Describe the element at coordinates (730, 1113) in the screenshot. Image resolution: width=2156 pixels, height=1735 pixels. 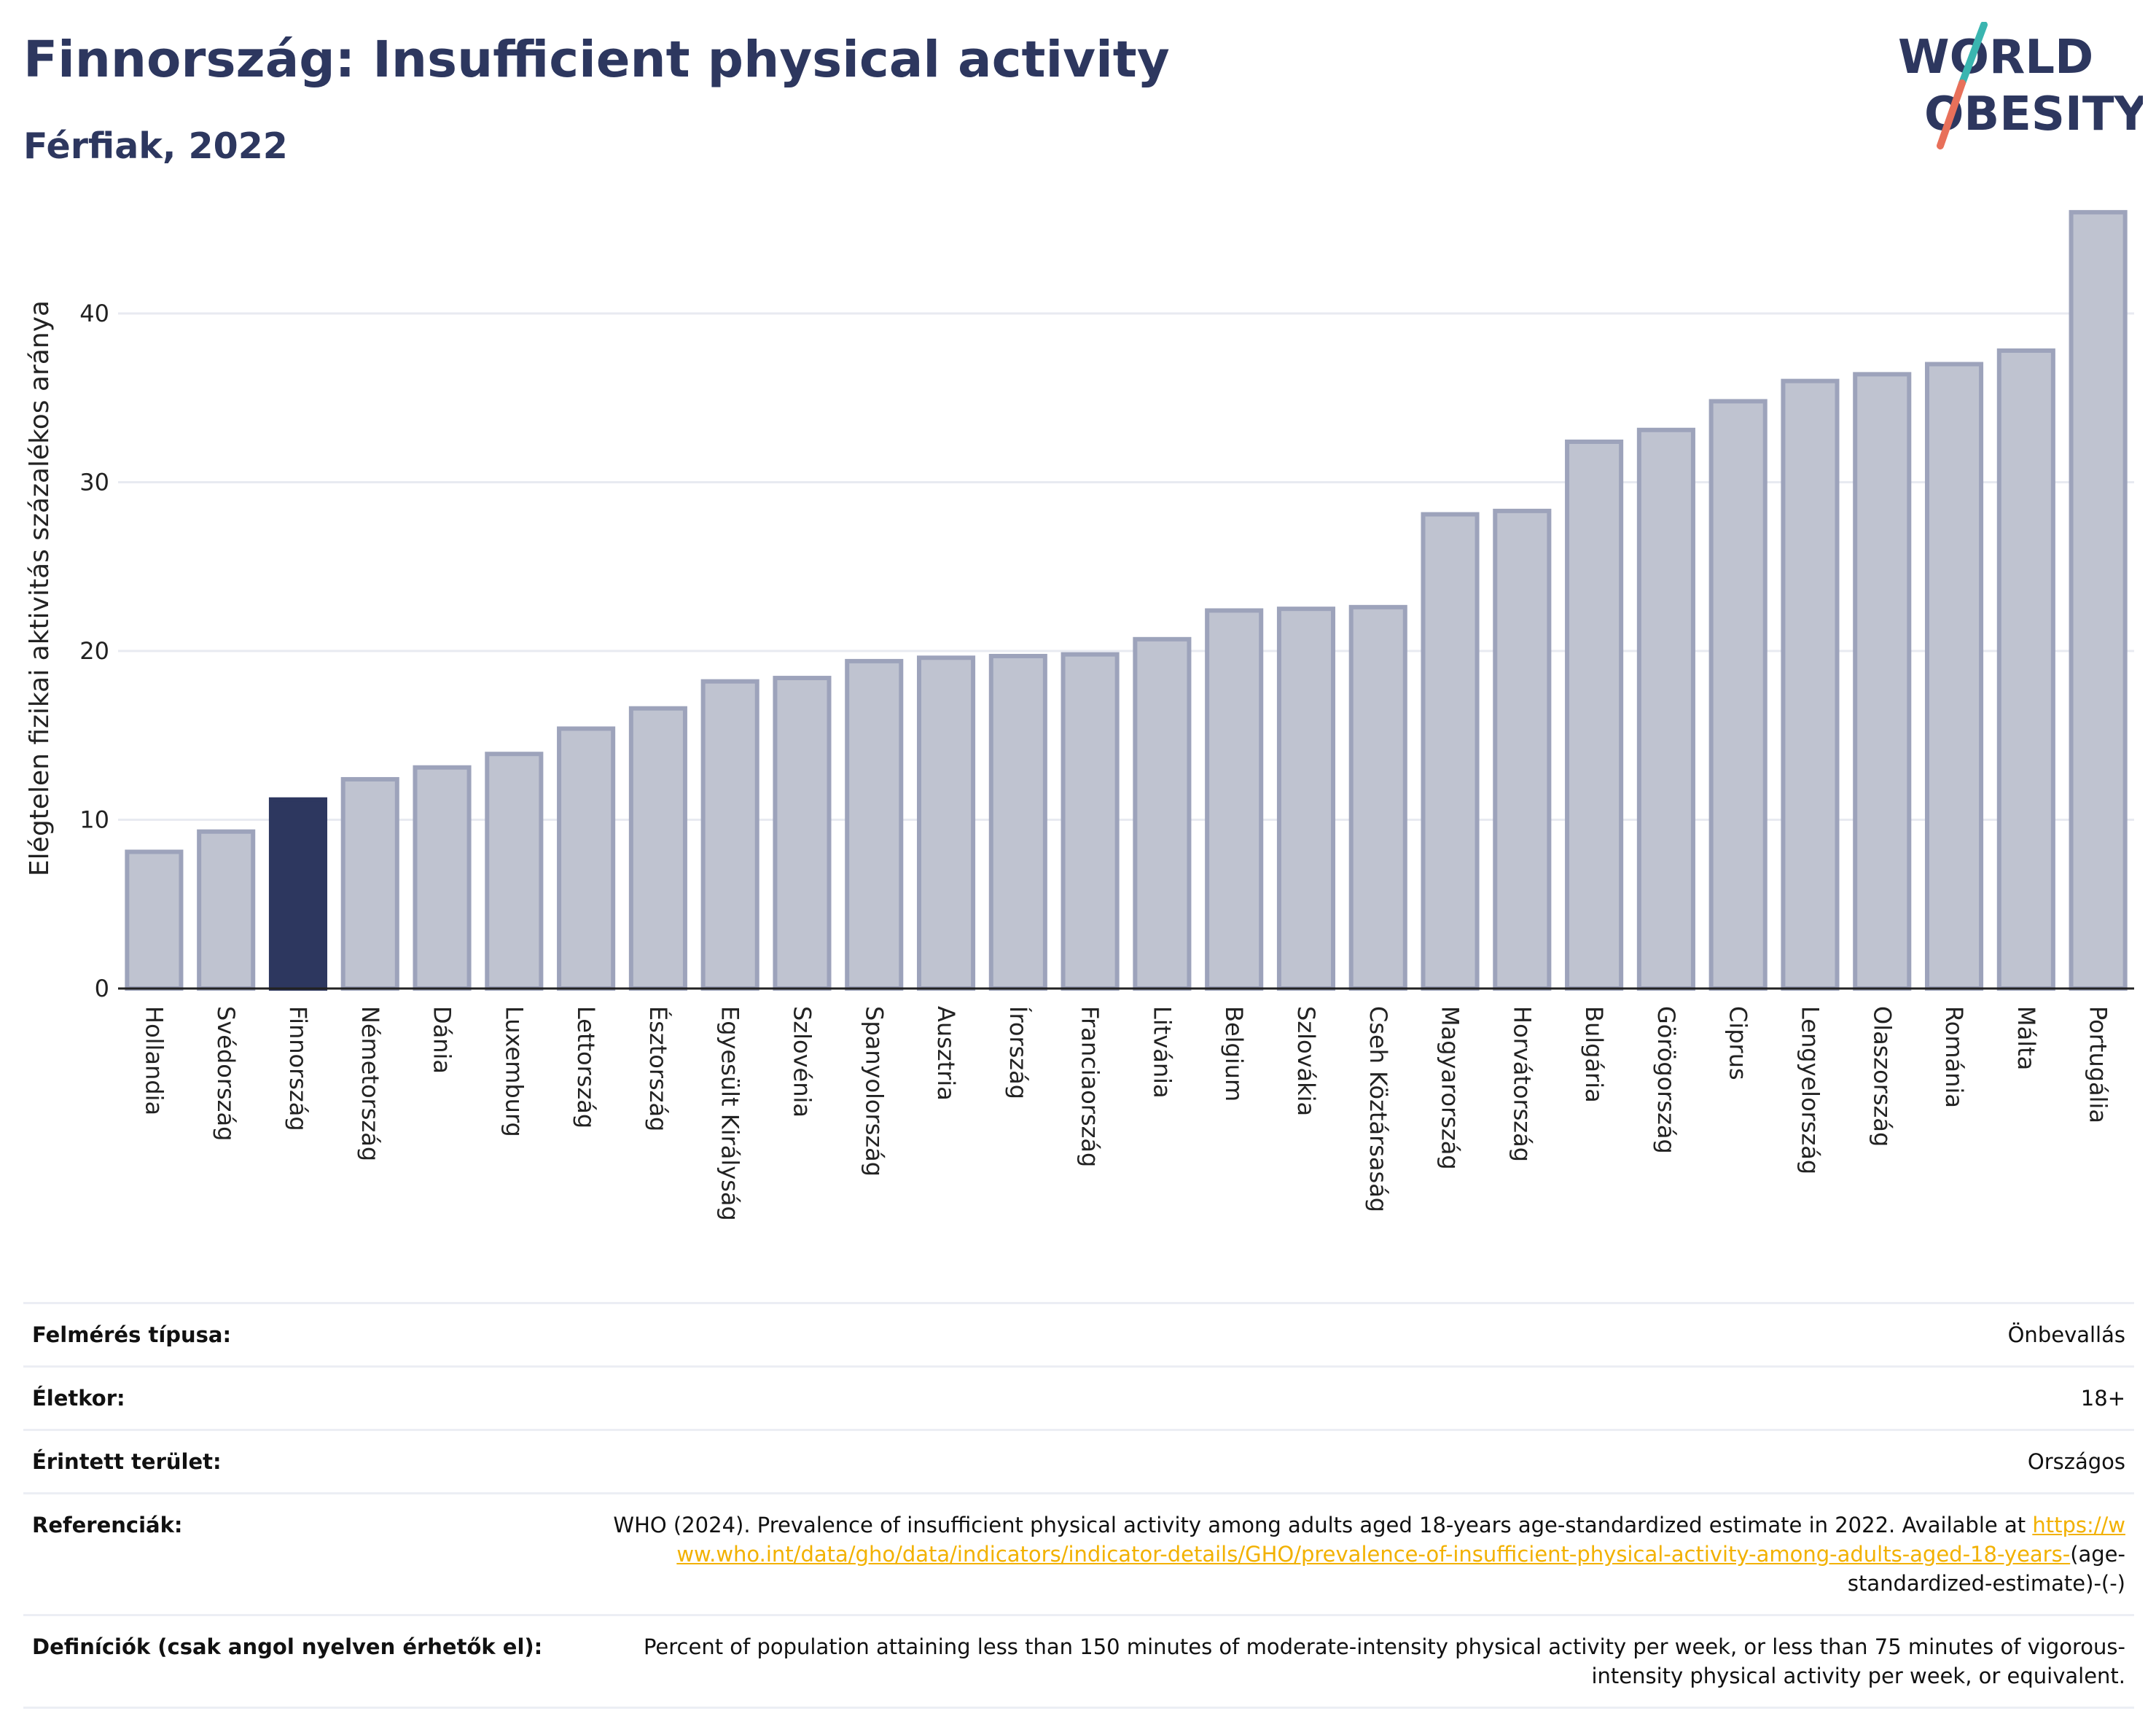
I see `x-tick-label: Egyesült Királyság` at that location.